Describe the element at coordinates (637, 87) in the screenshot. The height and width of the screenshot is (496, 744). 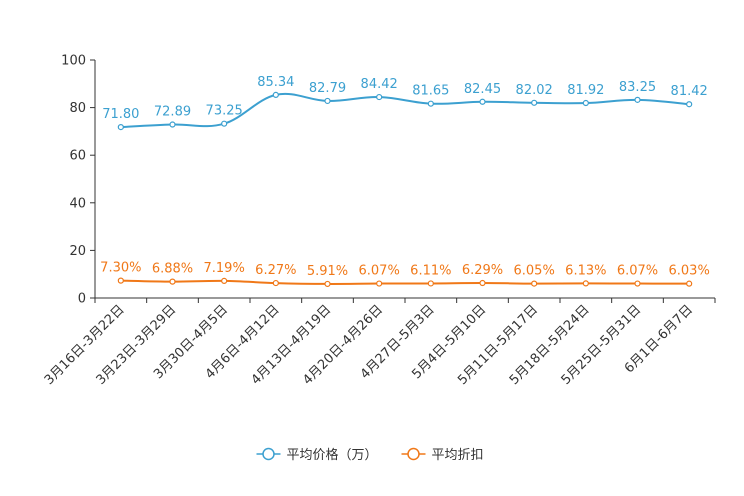
I see `data-label: 83.25` at that location.